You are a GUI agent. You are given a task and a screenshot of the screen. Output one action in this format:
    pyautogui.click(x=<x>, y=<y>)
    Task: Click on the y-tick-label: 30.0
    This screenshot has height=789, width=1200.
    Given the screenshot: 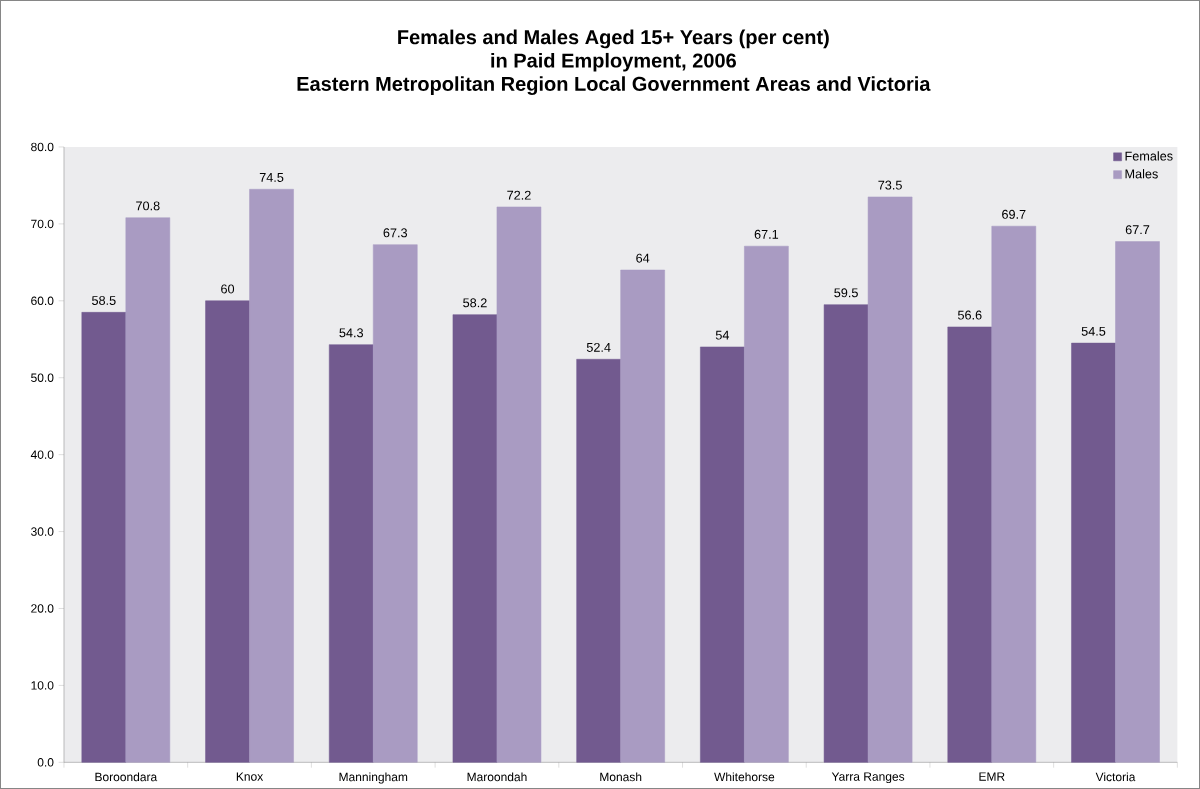 What is the action you would take?
    pyautogui.click(x=42, y=531)
    